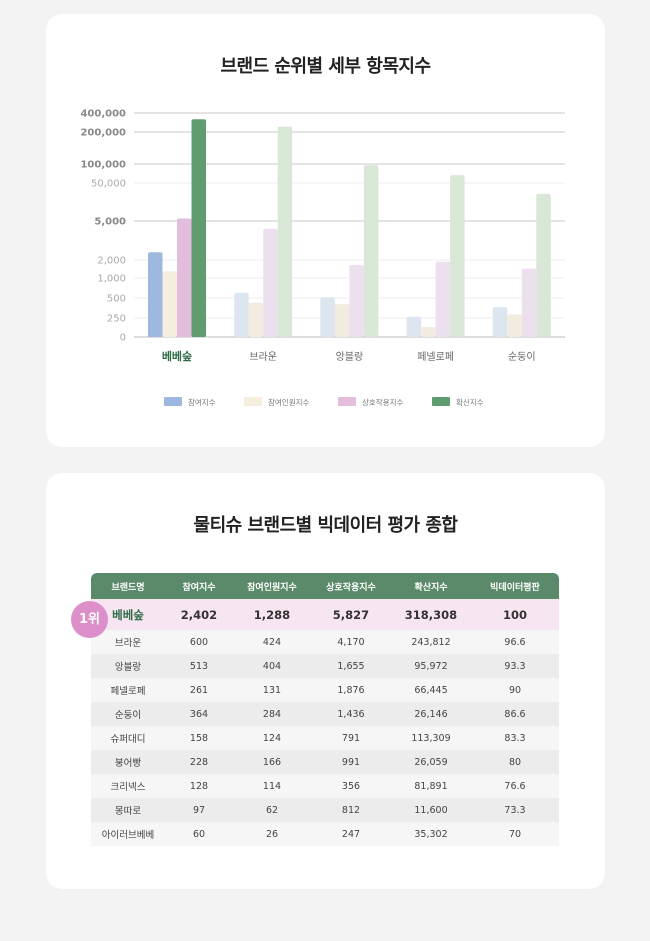  I want to click on value-cell: 76.6, so click(515, 786).